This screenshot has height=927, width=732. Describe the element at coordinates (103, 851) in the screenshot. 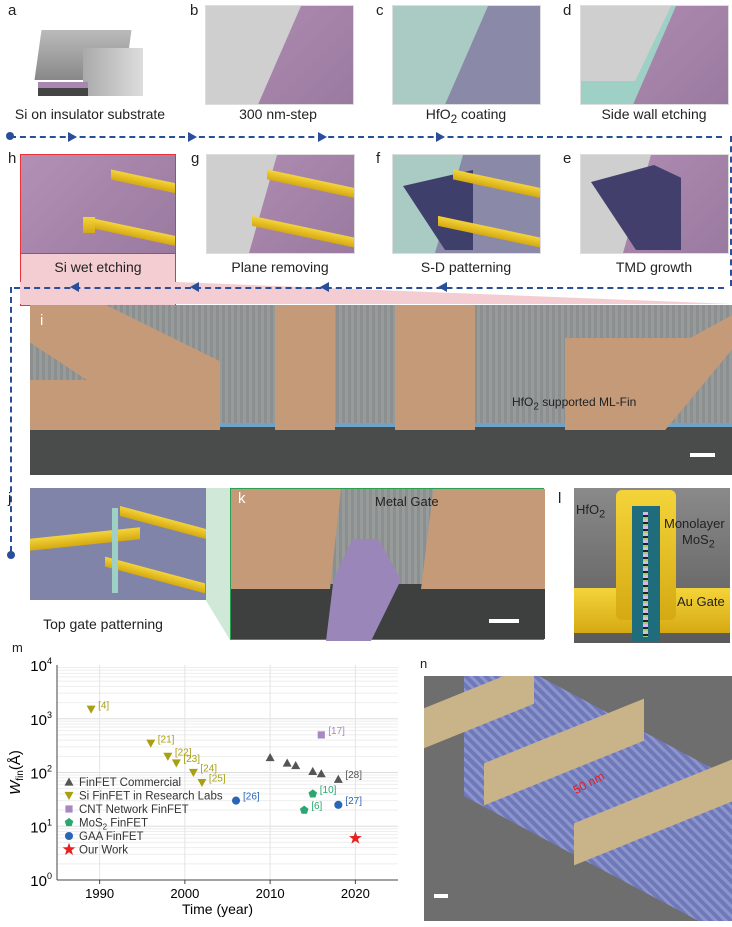

I see `legend-entry: Our Work` at that location.